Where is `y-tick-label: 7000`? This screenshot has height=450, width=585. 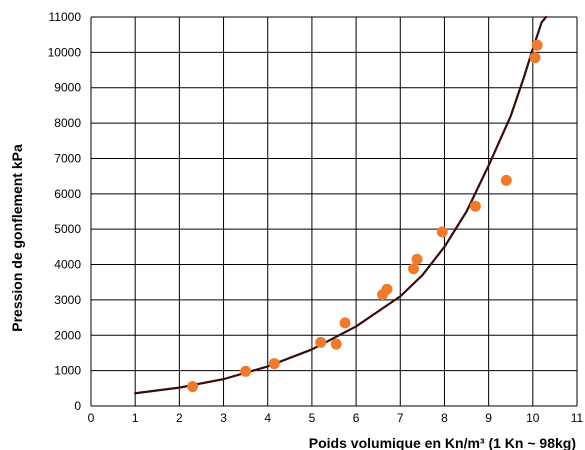 y-tick-label: 7000 is located at coordinates (67, 158).